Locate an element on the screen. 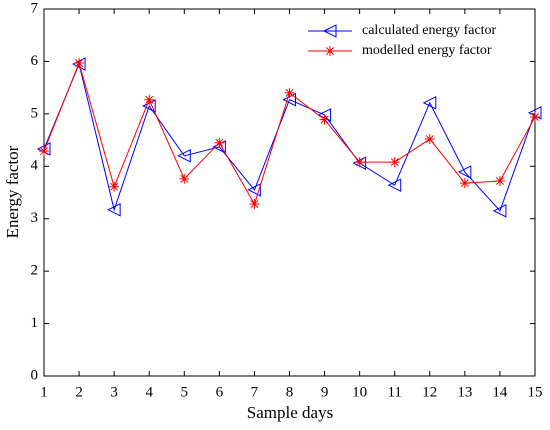  y-tick-label: 5 is located at coordinates (35, 113).